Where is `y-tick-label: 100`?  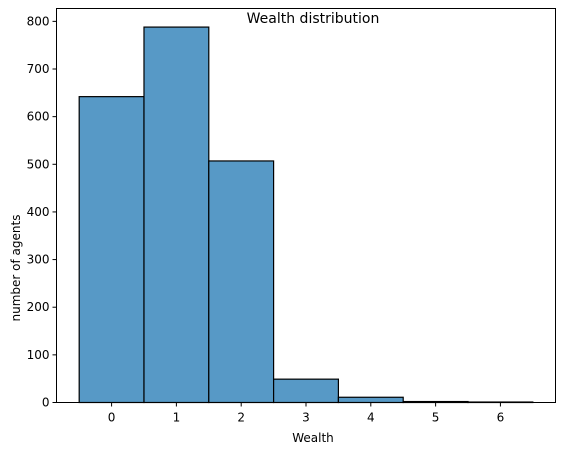
y-tick-label: 100 is located at coordinates (38, 355).